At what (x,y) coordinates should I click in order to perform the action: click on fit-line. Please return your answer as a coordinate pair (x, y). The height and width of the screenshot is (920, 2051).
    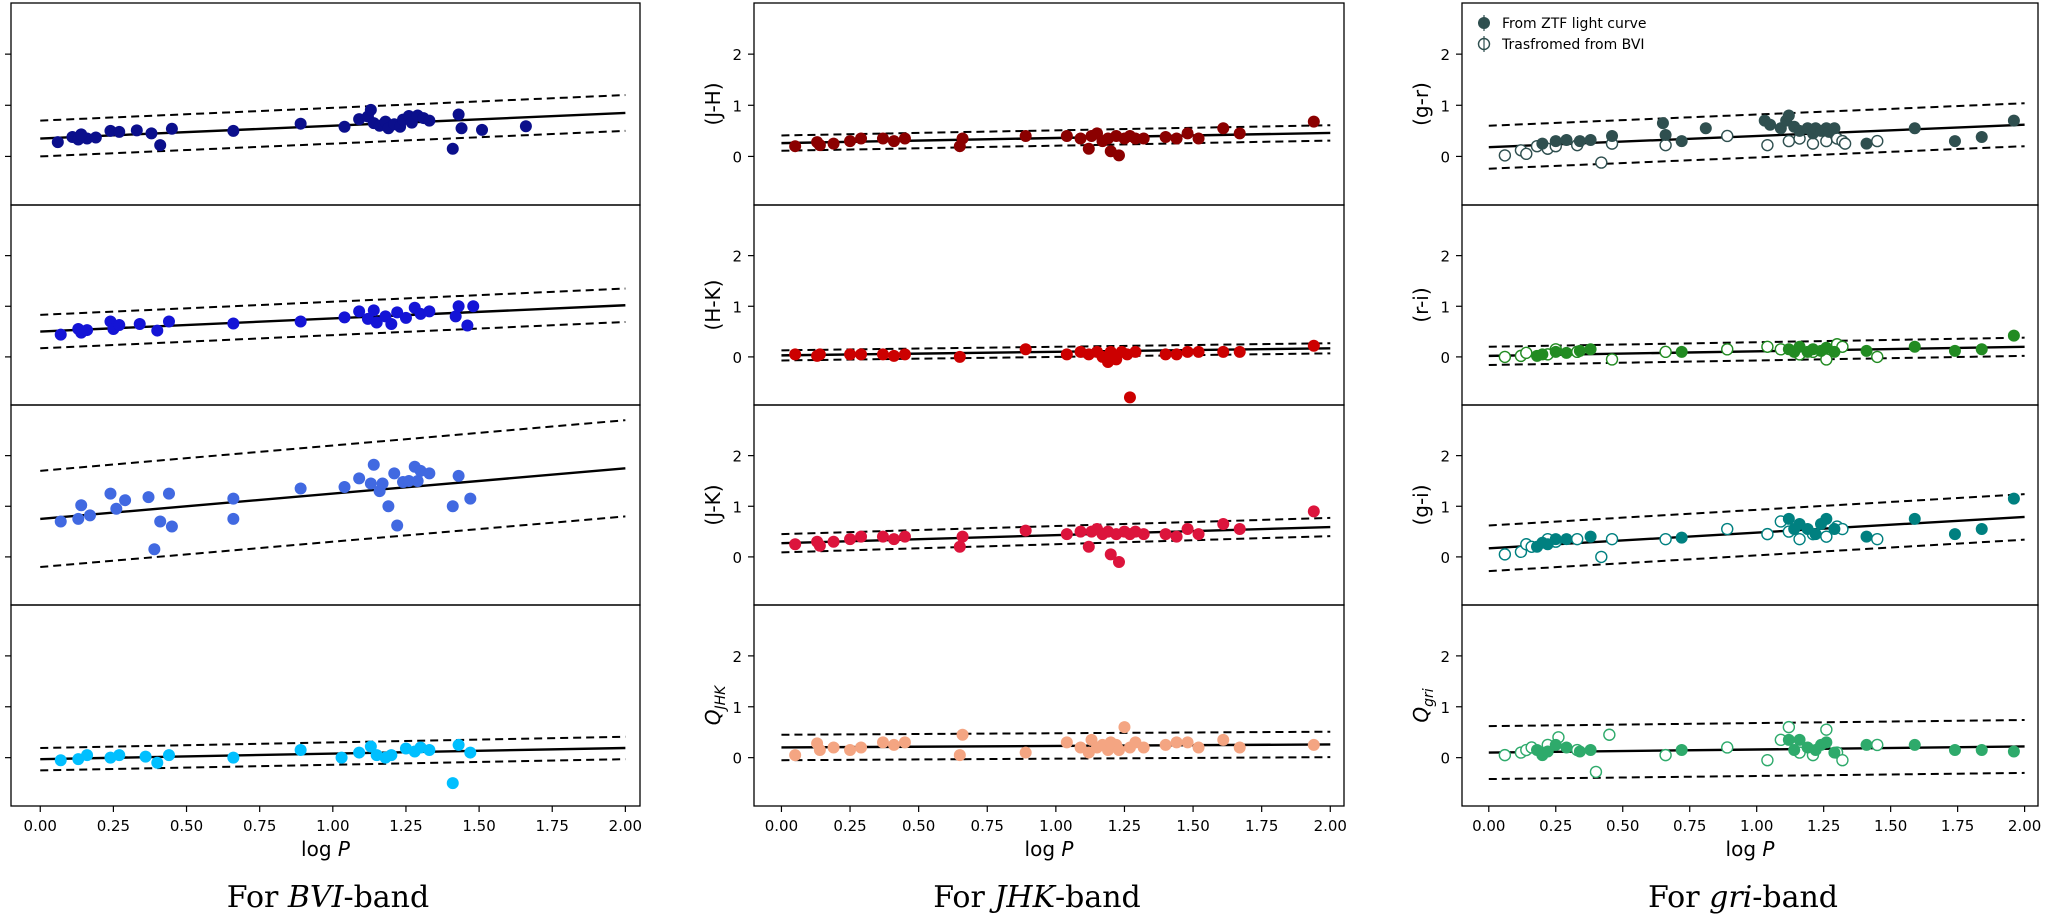
    Looking at the image, I should click on (333, 494).